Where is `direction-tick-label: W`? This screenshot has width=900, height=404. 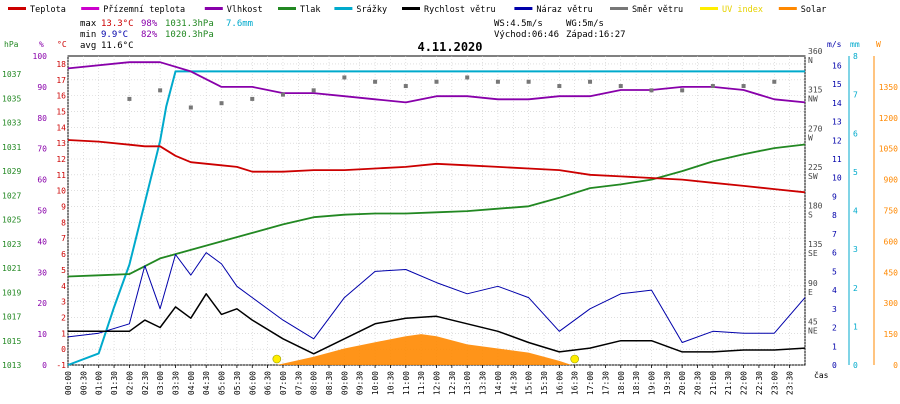
direction-tick-label: W is located at coordinates (810, 137).